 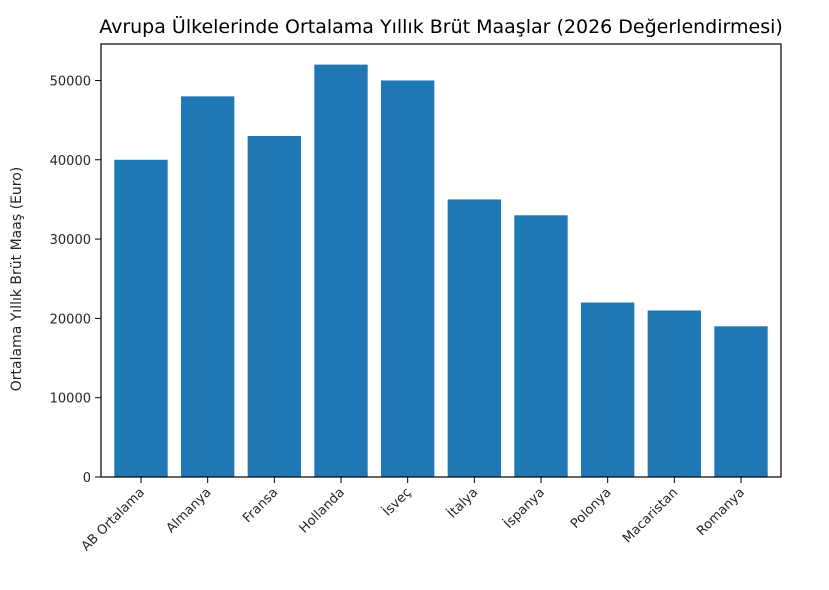 What do you see at coordinates (70, 399) in the screenshot?
I see `y-tick-label: 10000` at bounding box center [70, 399].